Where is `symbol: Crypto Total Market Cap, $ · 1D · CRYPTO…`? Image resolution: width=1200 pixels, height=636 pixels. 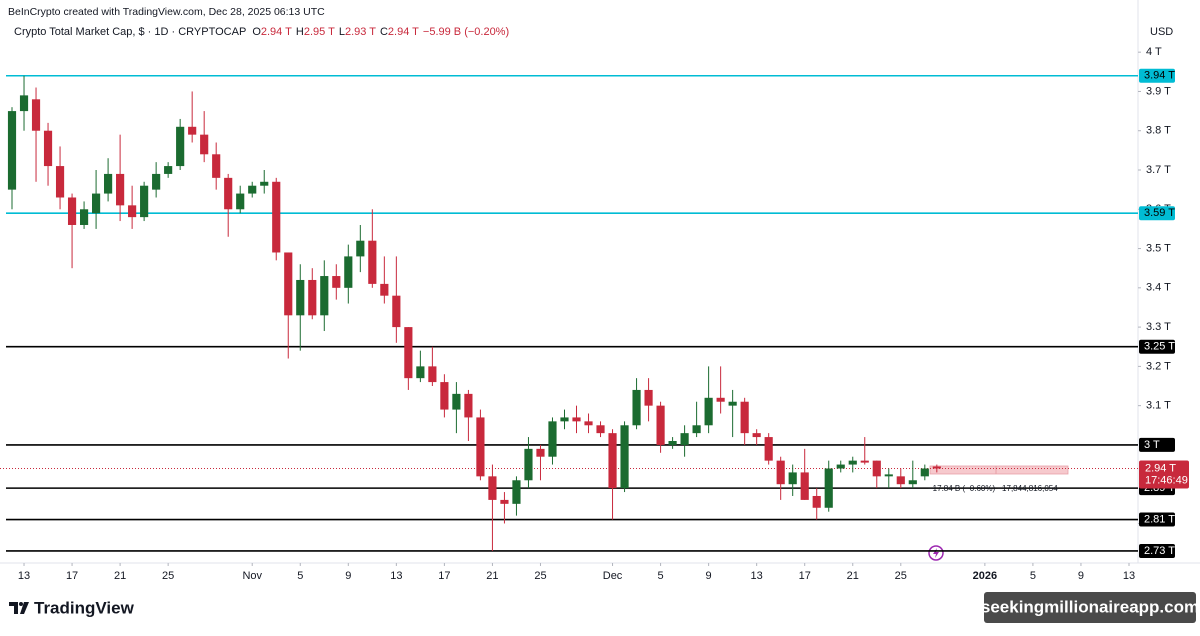
symbol: Crypto Total Market Cap, $ · 1D · CRYPTO… is located at coordinates (130, 32).